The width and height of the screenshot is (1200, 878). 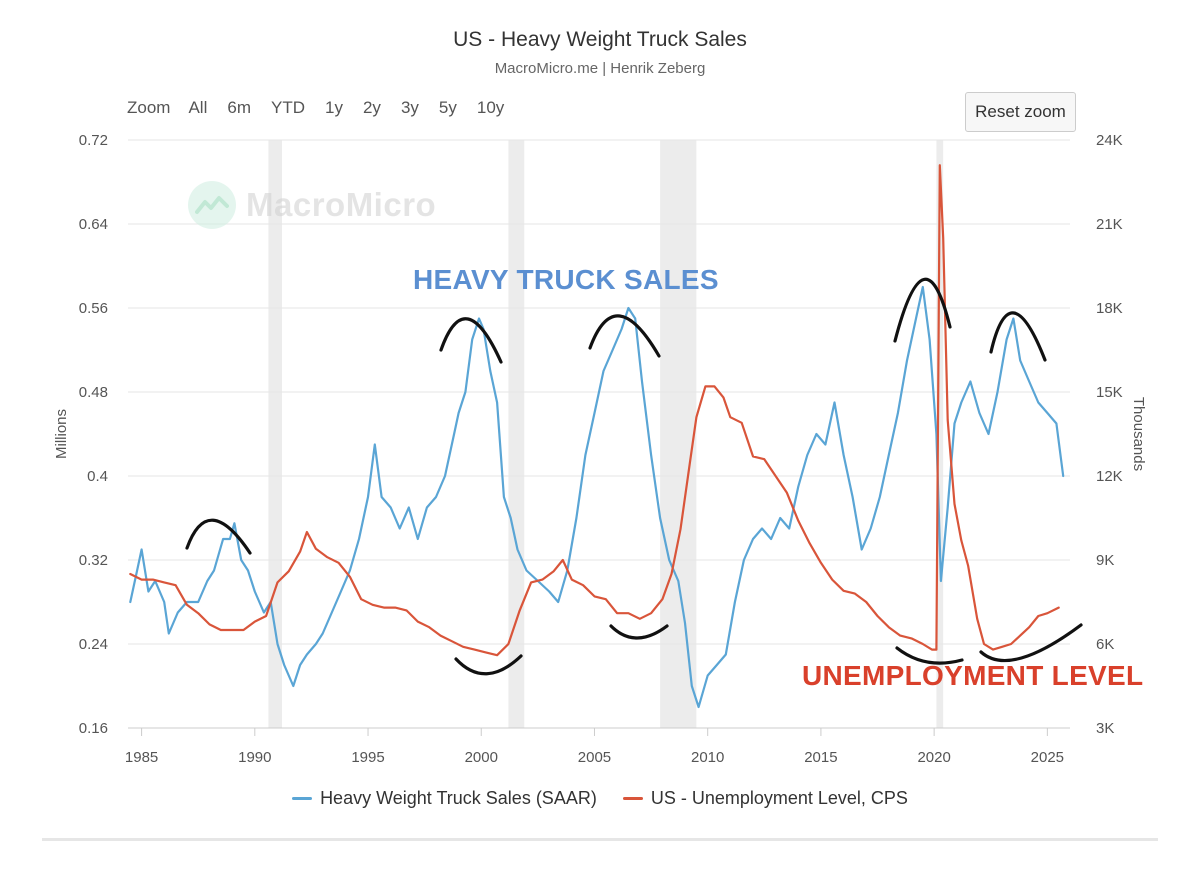 I want to click on x-tick-label: 2005, so click(x=594, y=757).